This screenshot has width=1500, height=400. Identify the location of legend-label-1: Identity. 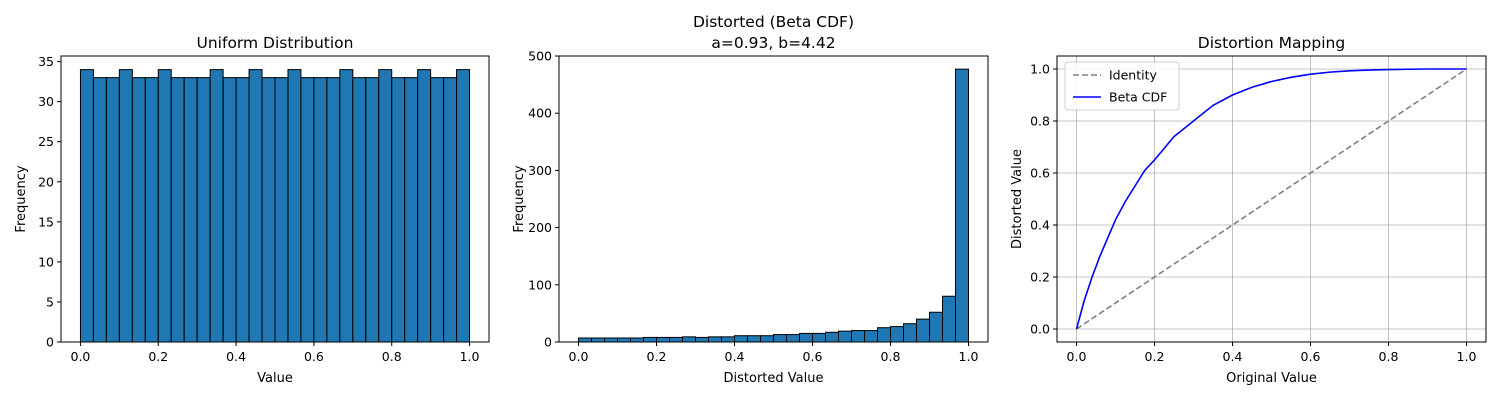
(1133, 75).